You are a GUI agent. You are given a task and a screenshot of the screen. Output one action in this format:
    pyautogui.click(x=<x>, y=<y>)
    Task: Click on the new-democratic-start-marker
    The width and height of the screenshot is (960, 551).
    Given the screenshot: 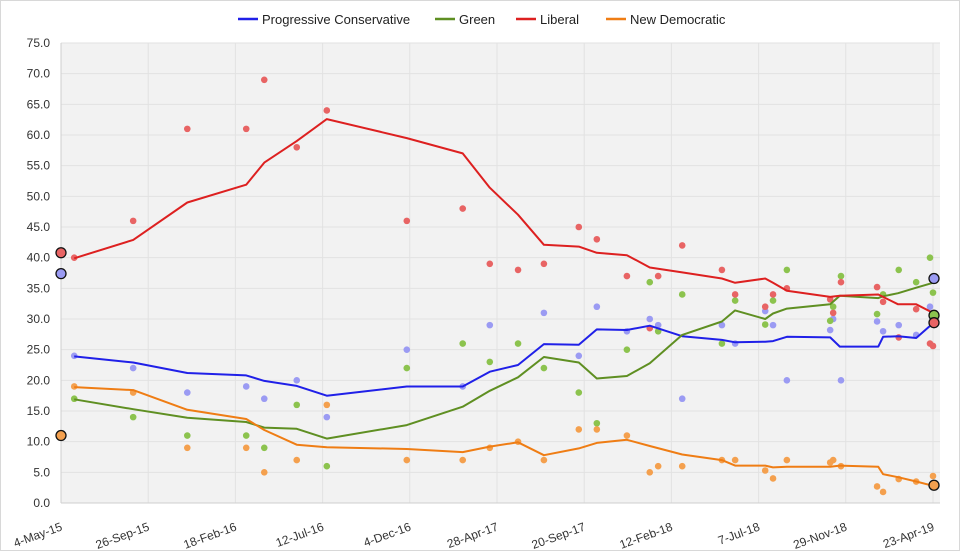 What is the action you would take?
    pyautogui.click(x=61, y=435)
    